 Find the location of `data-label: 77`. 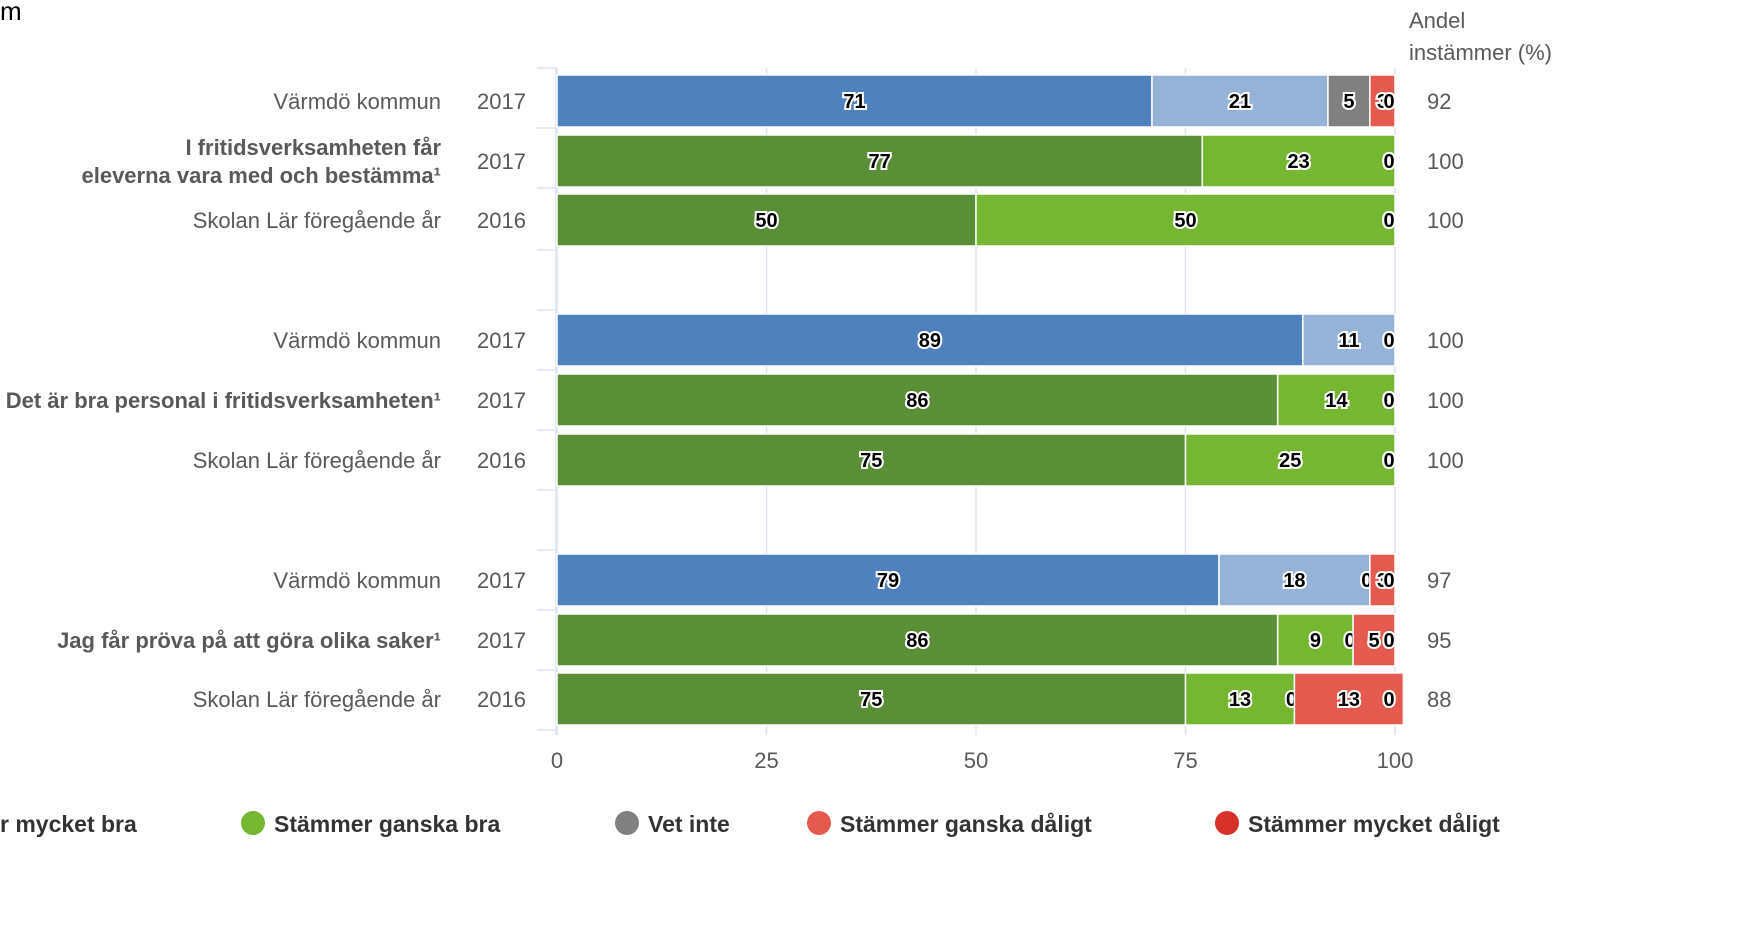

data-label: 77 is located at coordinates (880, 162).